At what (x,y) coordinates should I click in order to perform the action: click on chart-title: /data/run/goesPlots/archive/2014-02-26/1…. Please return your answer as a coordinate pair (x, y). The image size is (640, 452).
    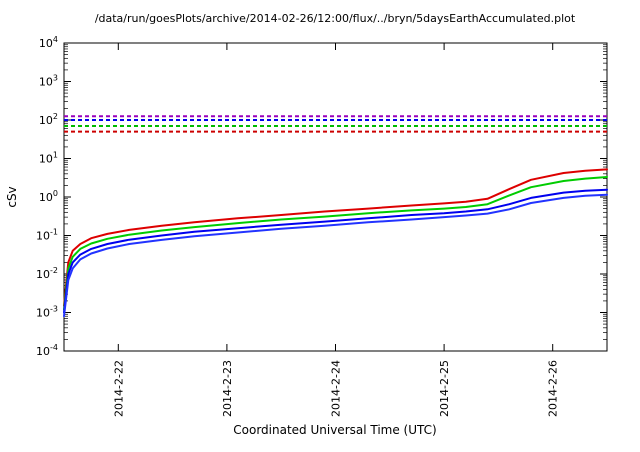
    Looking at the image, I should click on (335, 18).